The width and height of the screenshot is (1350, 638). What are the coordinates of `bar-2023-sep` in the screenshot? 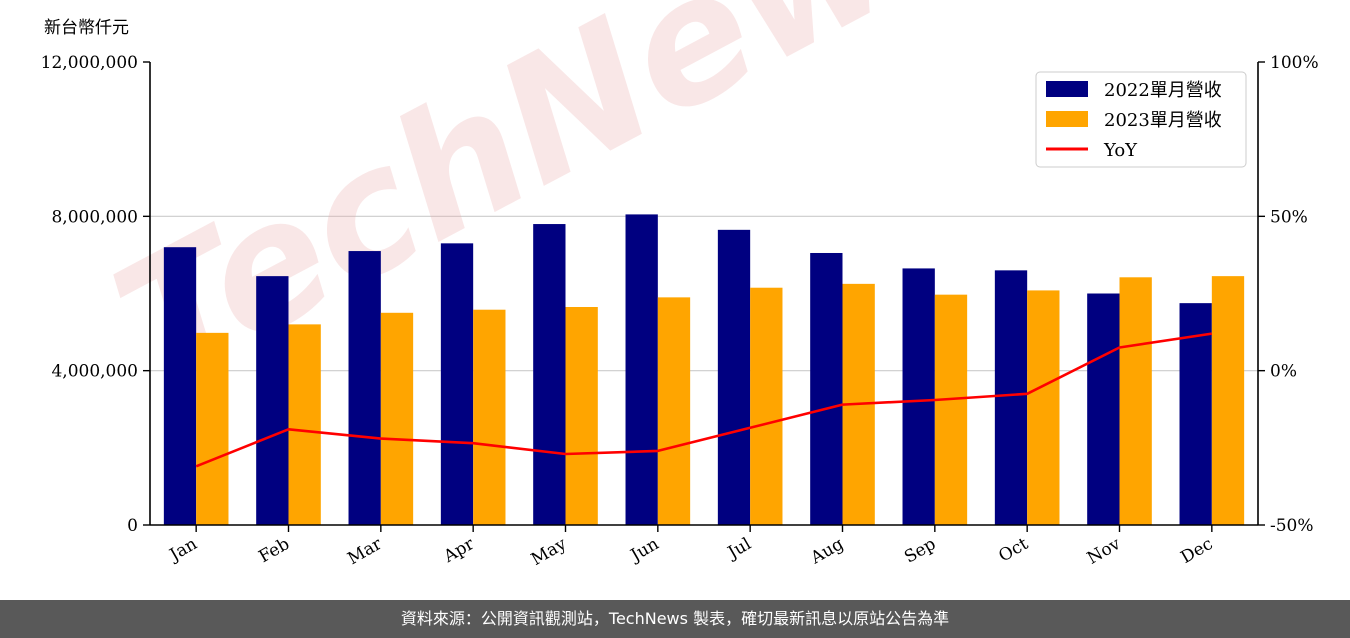 It's located at (951, 409).